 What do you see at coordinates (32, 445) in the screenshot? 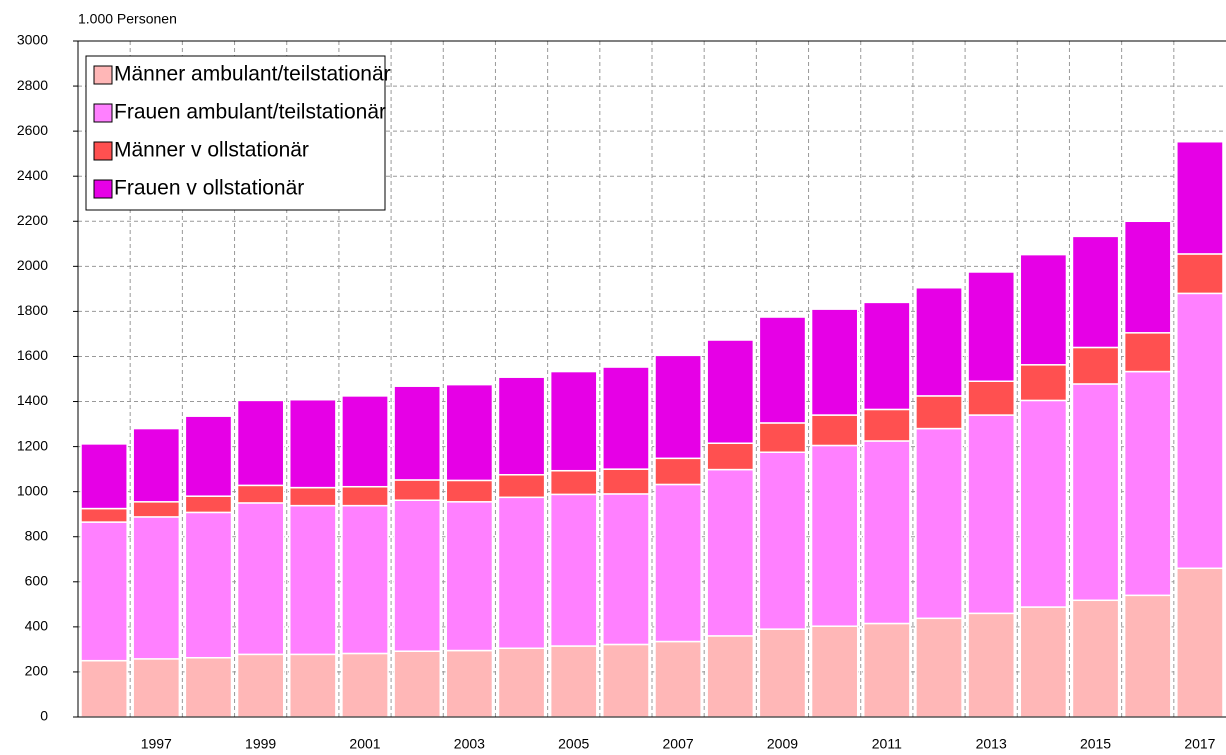
I see `y-tick-label: 1200` at bounding box center [32, 445].